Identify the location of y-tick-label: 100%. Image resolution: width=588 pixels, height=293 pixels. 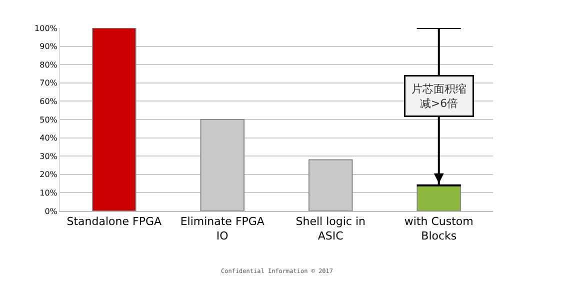
(46, 28).